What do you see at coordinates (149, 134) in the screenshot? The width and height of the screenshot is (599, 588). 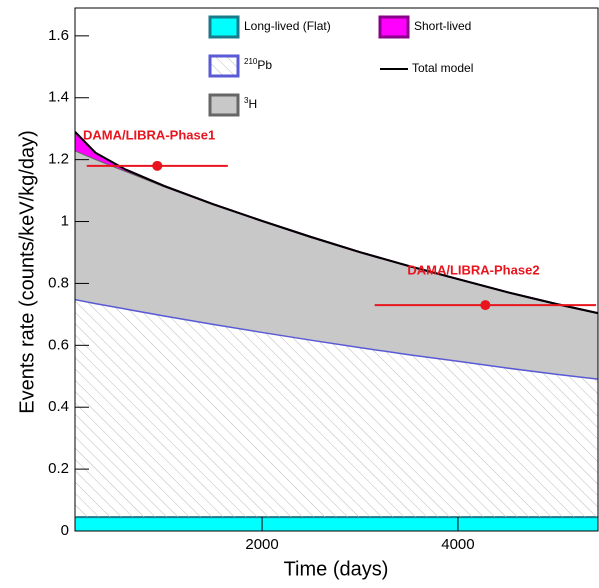 I see `point-label: DAMA/LIBRA-Phase1` at bounding box center [149, 134].